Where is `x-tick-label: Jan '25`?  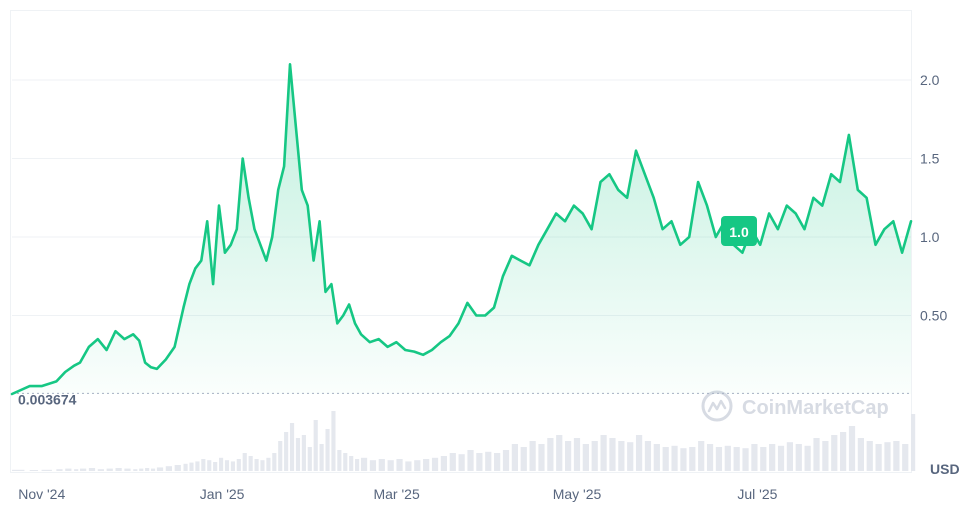 x-tick-label: Jan '25 is located at coordinates (222, 494).